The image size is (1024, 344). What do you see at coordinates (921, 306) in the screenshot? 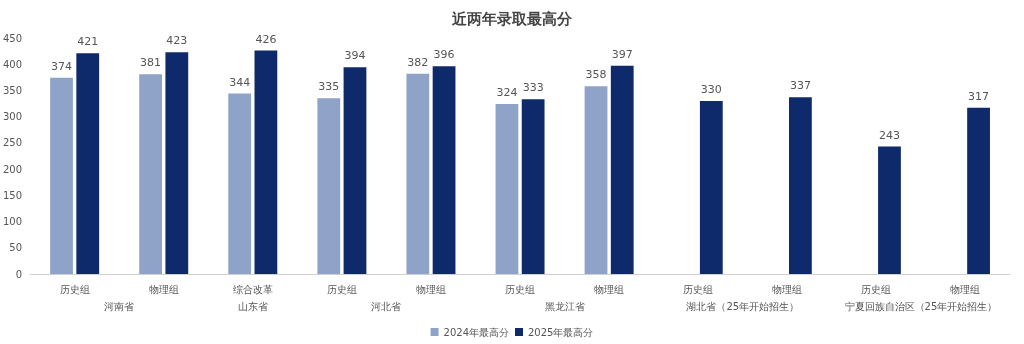
I see `text: 宁夏回族自治区（25年开始招生）` at bounding box center [921, 306].